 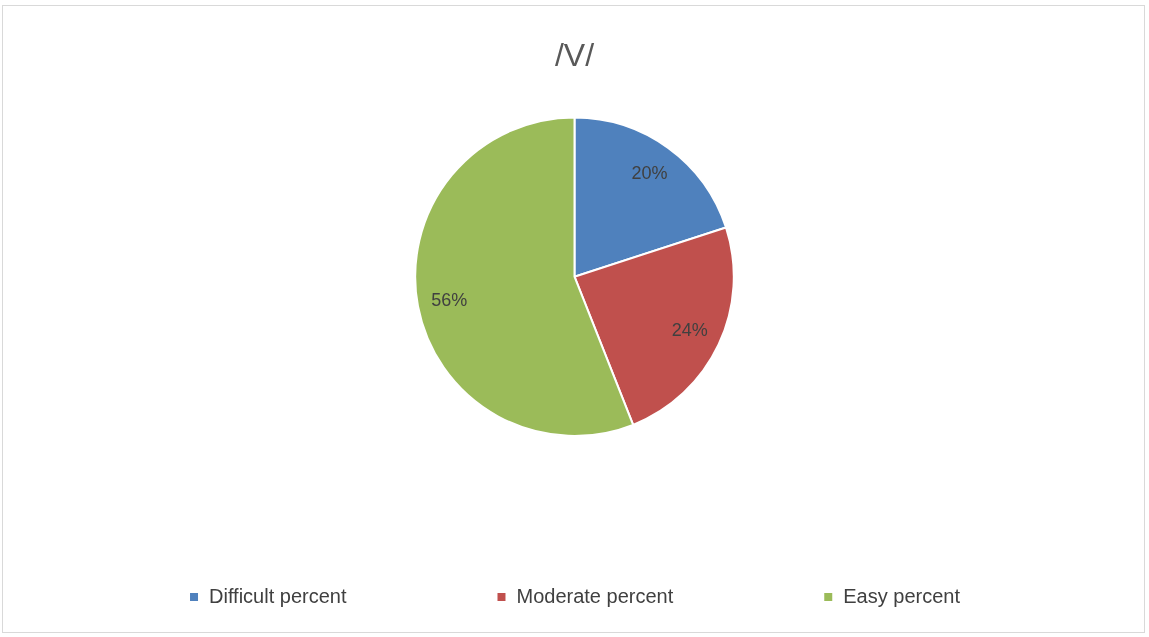 I want to click on data-label: 24%, so click(x=689, y=329).